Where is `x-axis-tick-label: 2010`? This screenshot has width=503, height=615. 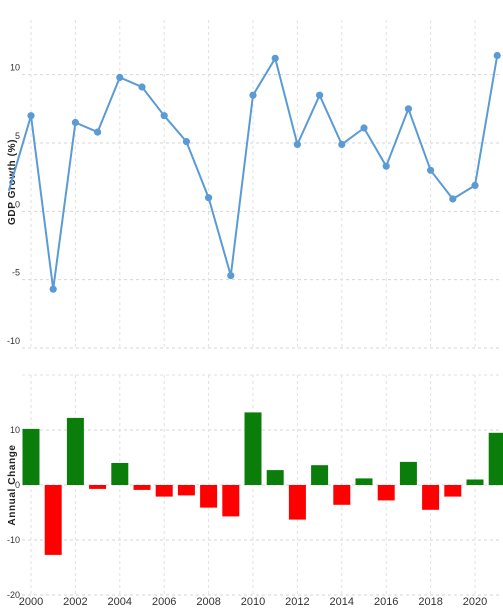 x-axis-tick-label: 2010 is located at coordinates (253, 602).